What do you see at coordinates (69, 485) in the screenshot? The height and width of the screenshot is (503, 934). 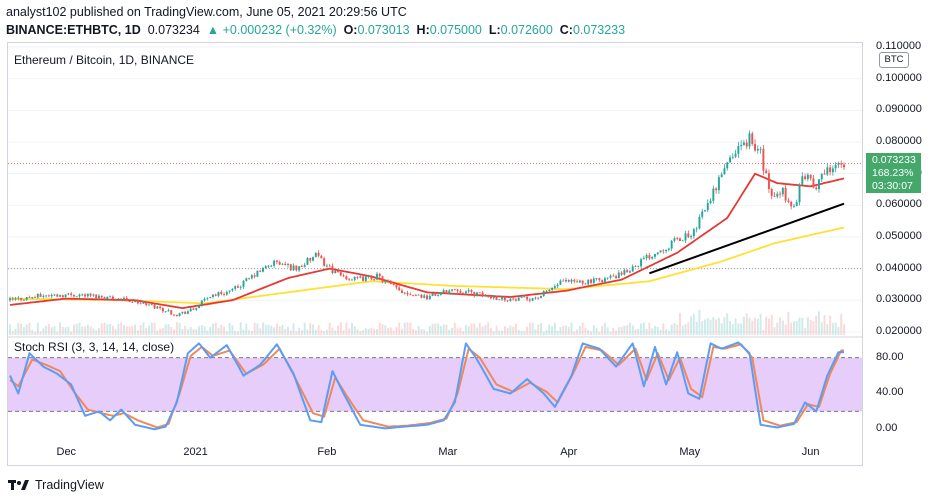 I see `brand-text: TradingView` at bounding box center [69, 485].